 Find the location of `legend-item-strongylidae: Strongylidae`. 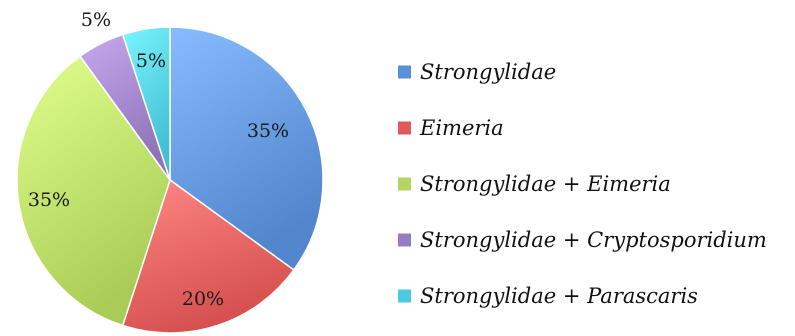

legend-item-strongylidae: Strongylidae is located at coordinates (477, 72).